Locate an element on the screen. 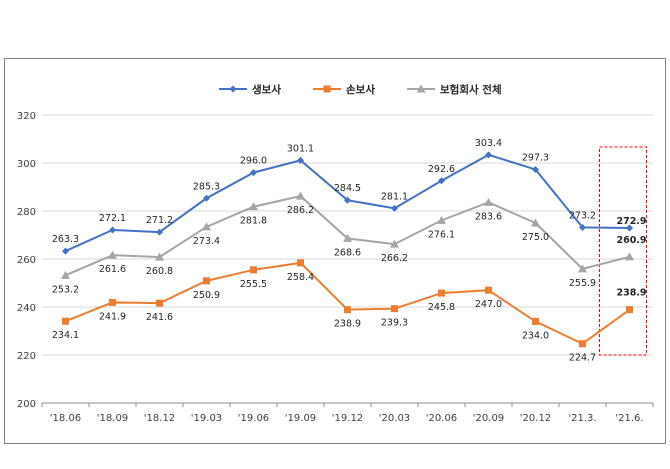 The image size is (670, 469). data-label: 292.6 is located at coordinates (441, 169).